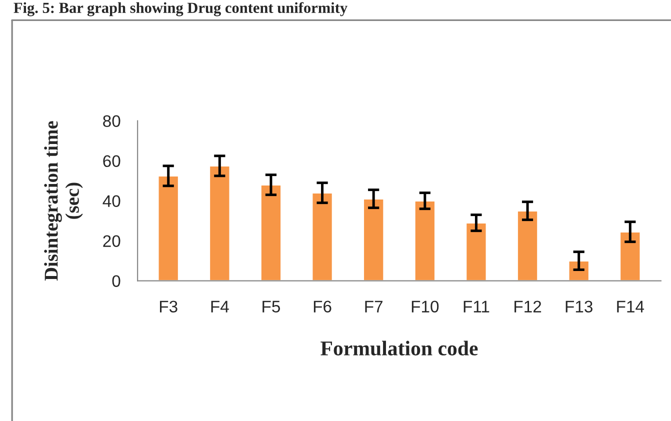  I want to click on x-axis-title: Formulation code, so click(399, 348).